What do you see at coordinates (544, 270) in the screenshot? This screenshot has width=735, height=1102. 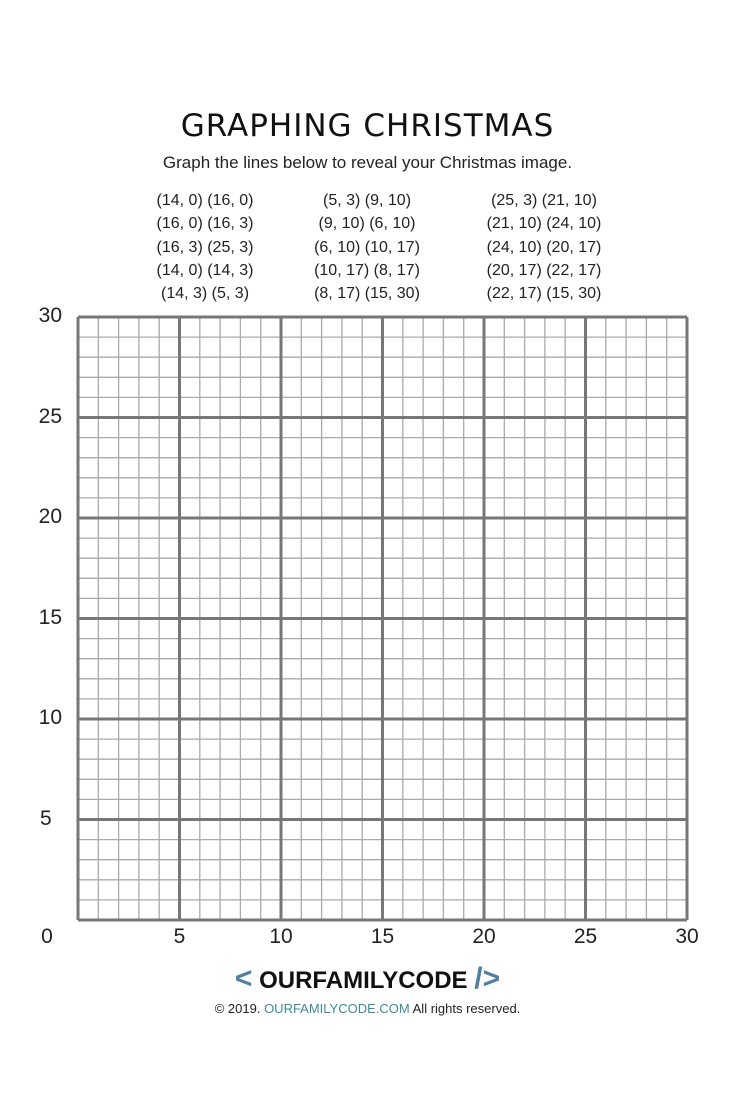 I see `coordinate-pair: (20, 17) (22, 17)` at bounding box center [544, 270].